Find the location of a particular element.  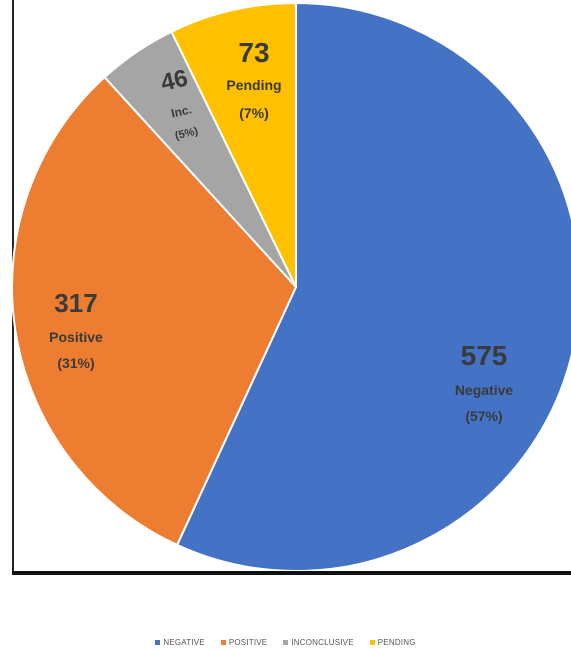

legend-swatch-inconclusive is located at coordinates (286, 642).